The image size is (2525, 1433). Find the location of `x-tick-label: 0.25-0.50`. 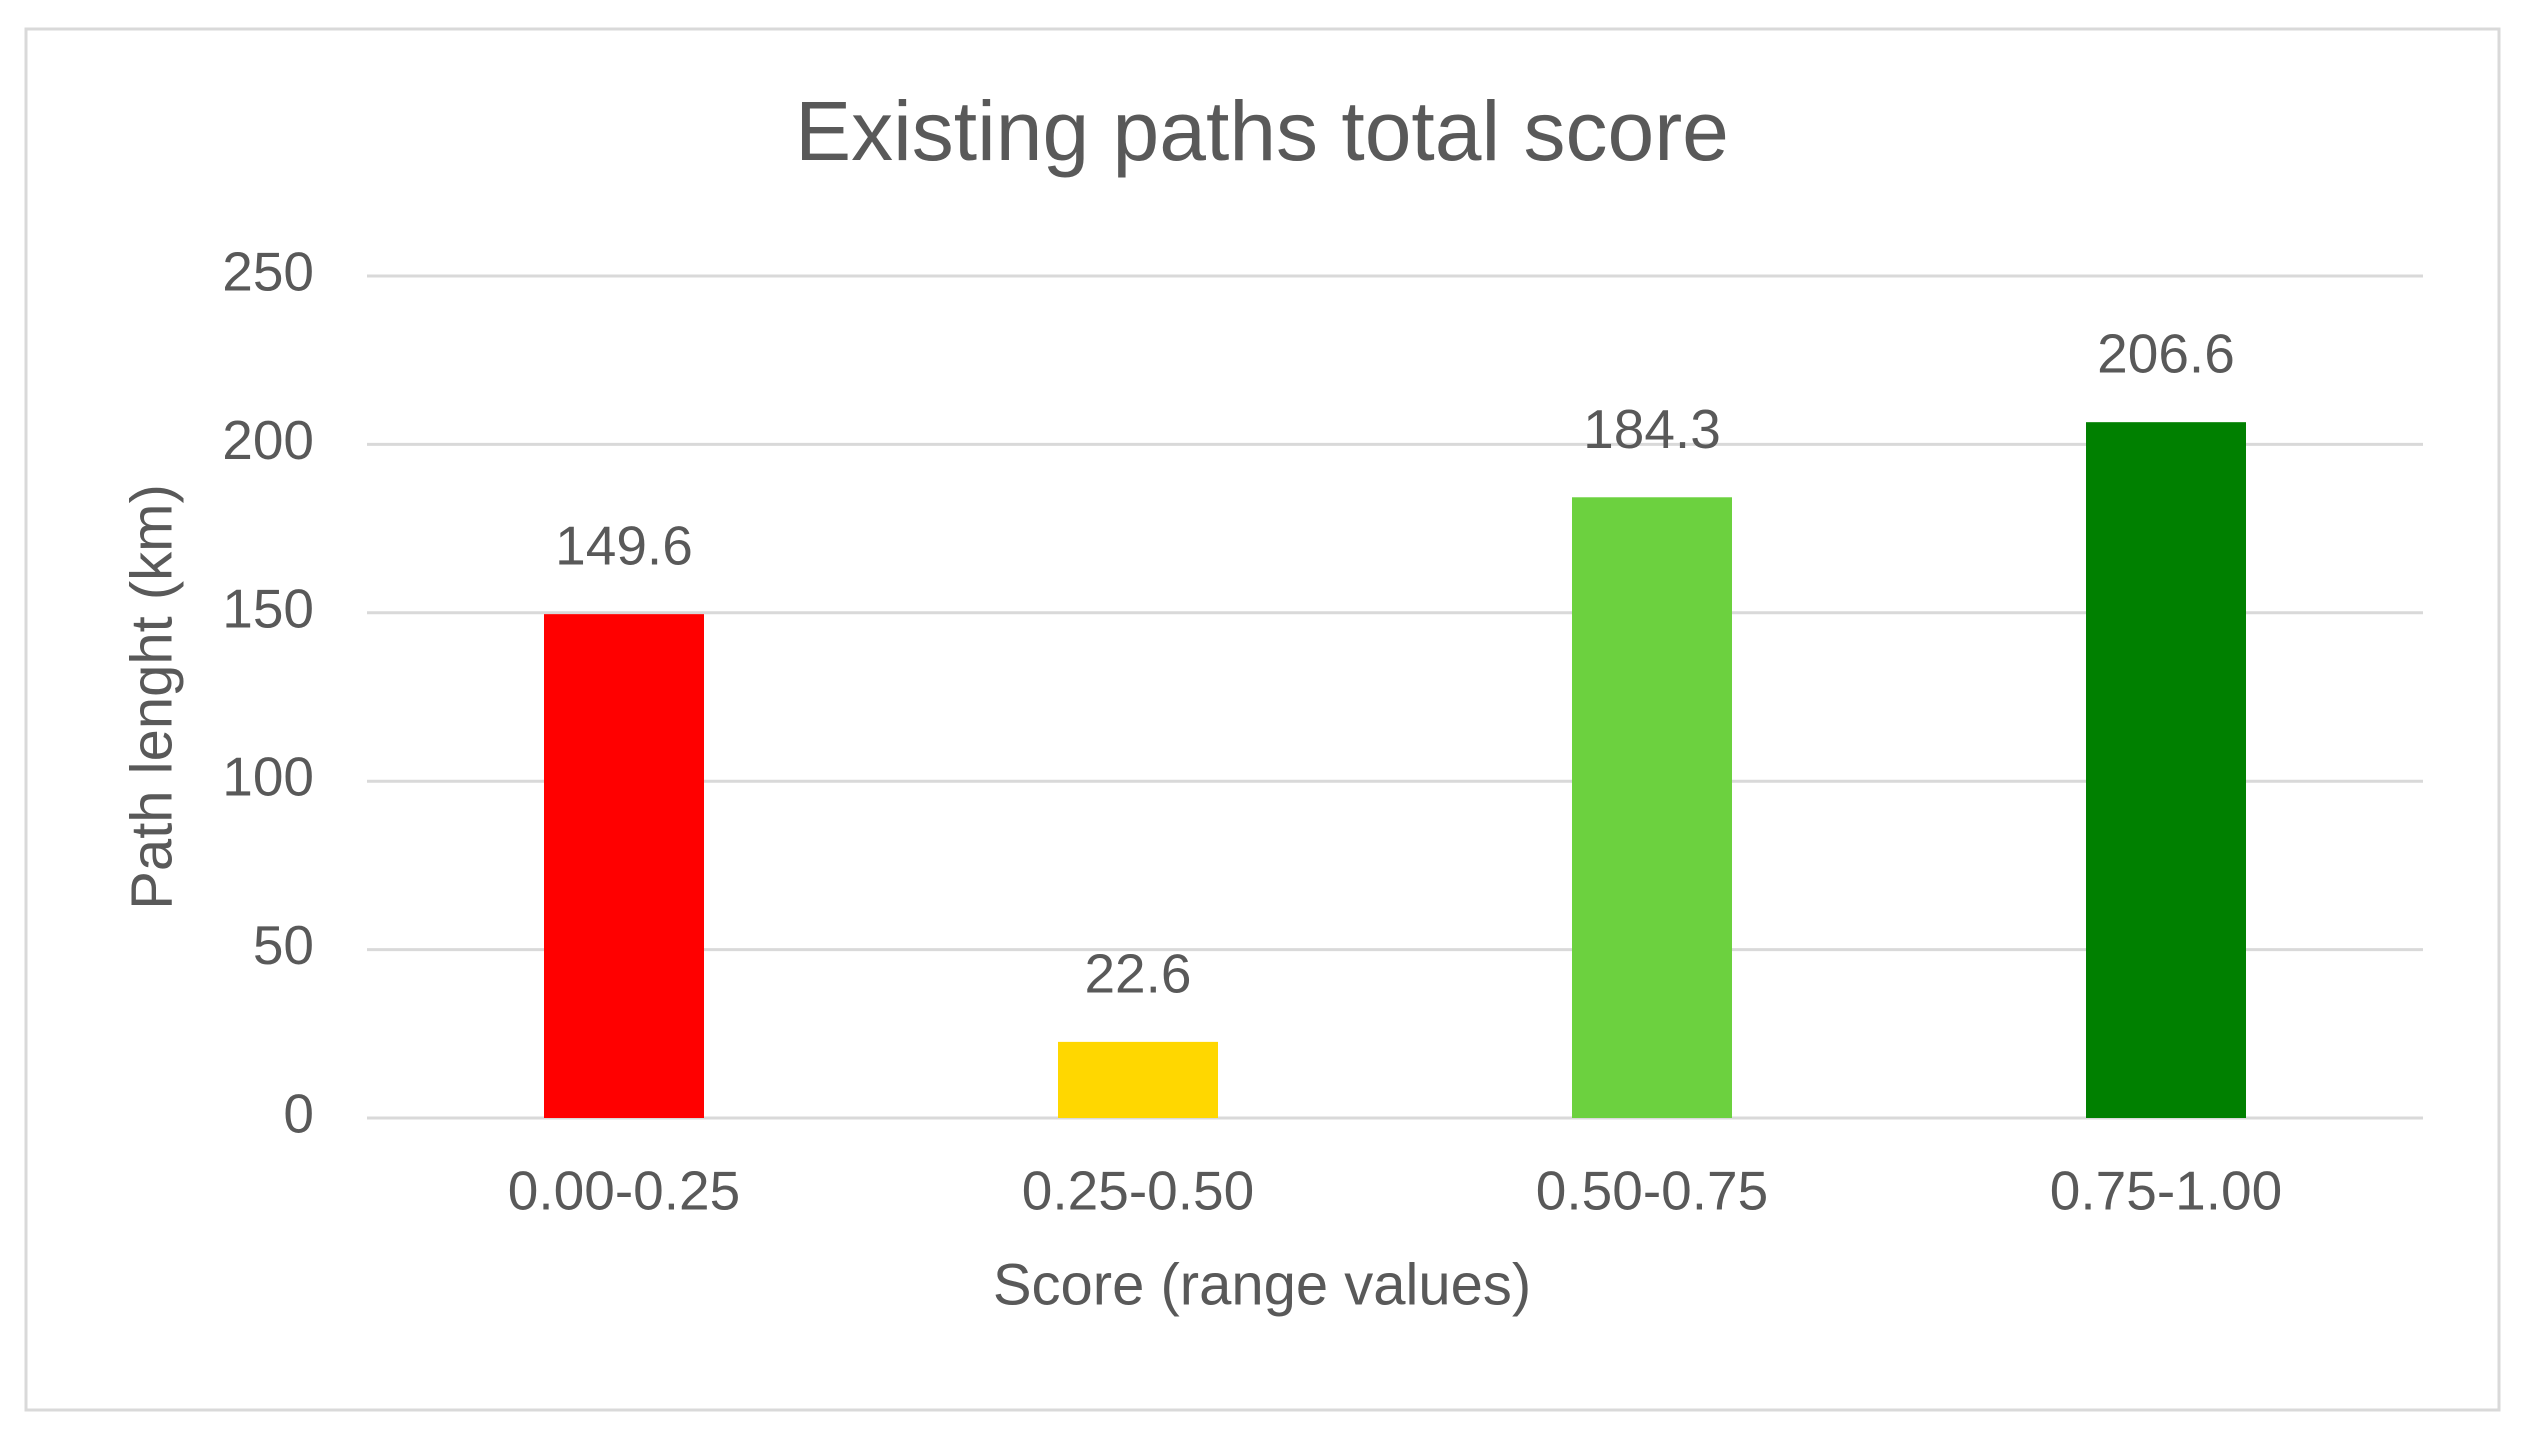

x-tick-label: 0.25-0.50 is located at coordinates (1138, 1191).